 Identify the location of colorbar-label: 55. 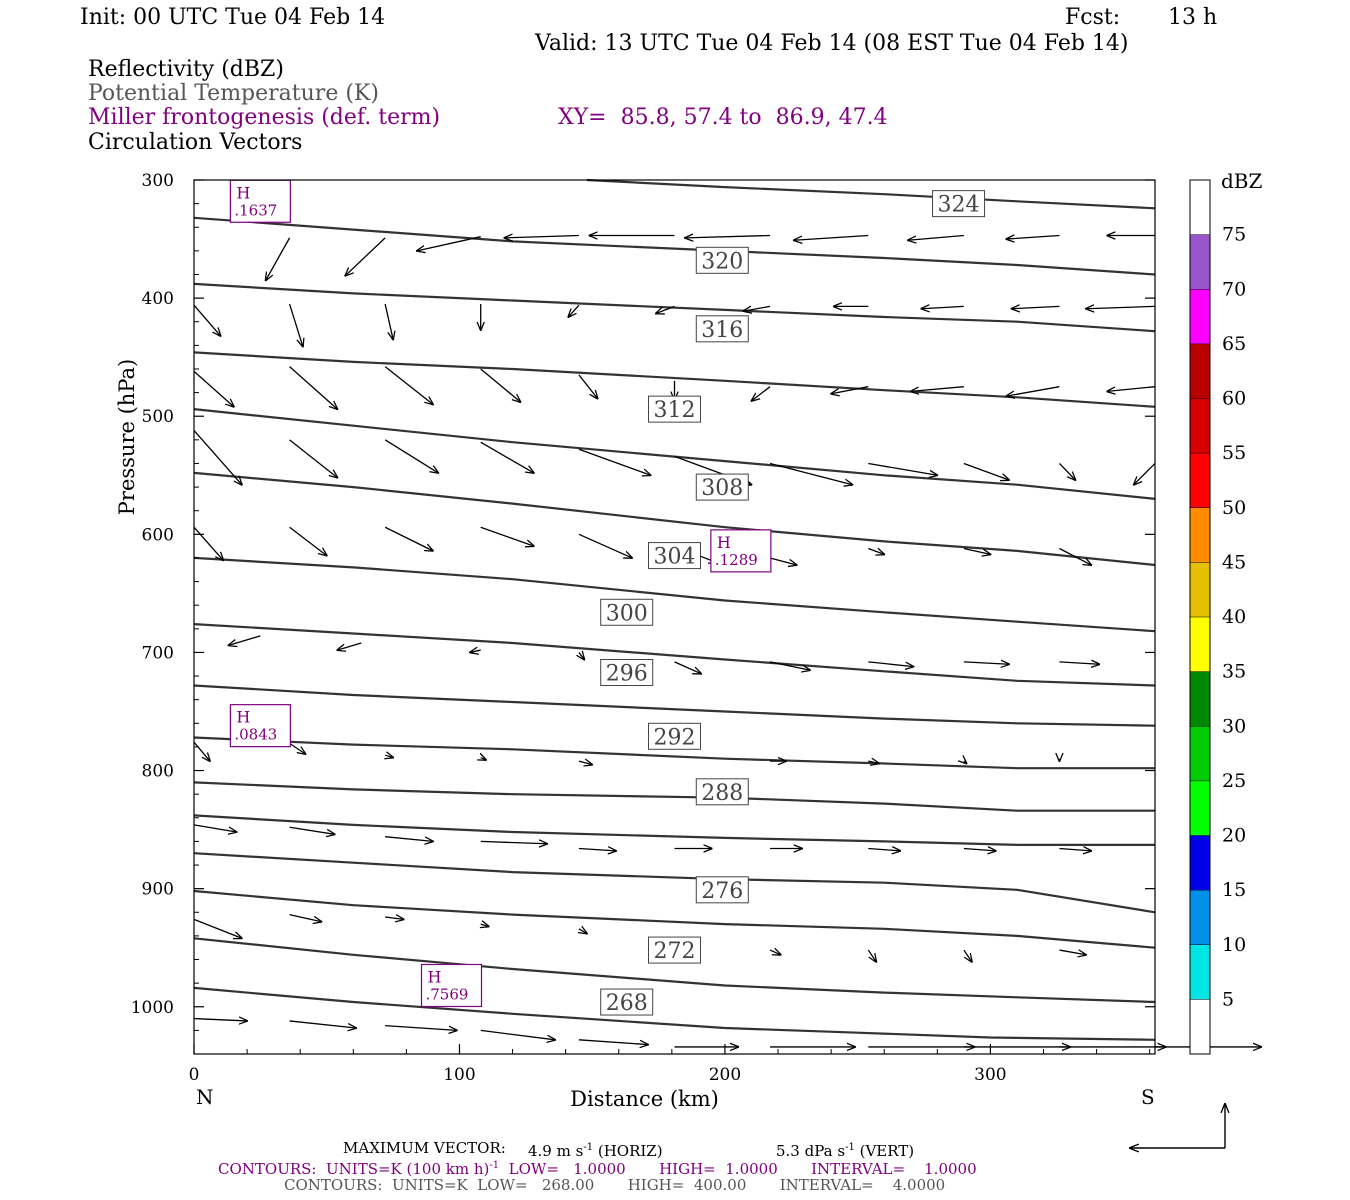
(1234, 453).